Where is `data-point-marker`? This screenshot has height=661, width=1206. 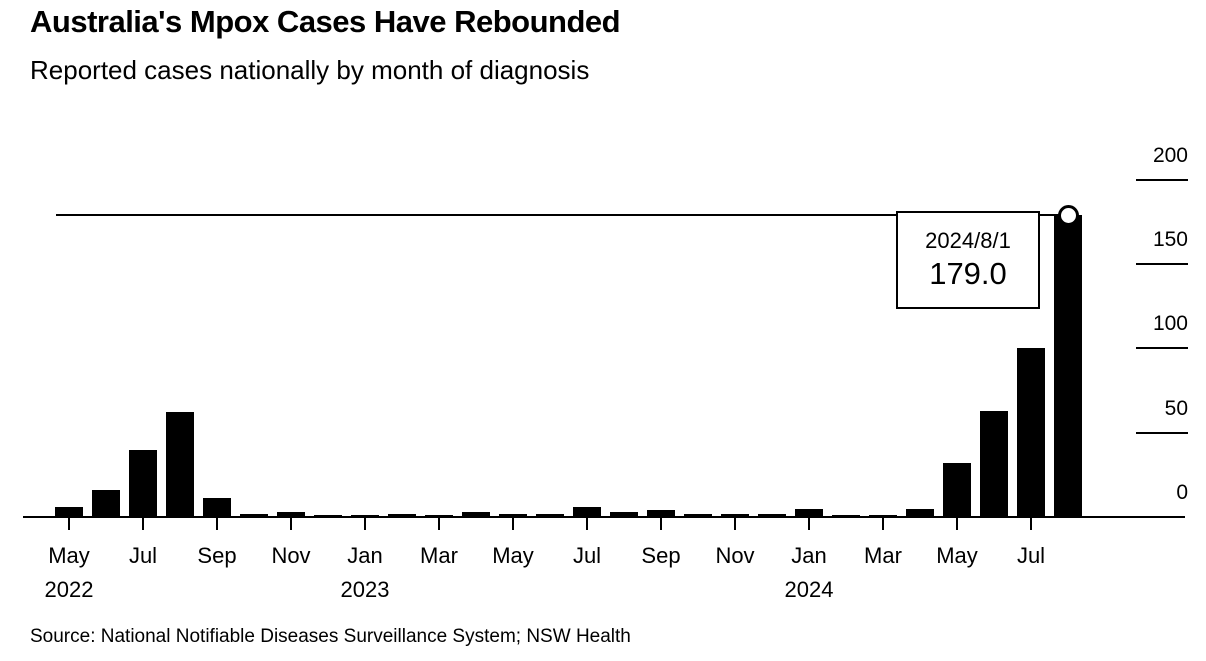
data-point-marker is located at coordinates (1068, 215).